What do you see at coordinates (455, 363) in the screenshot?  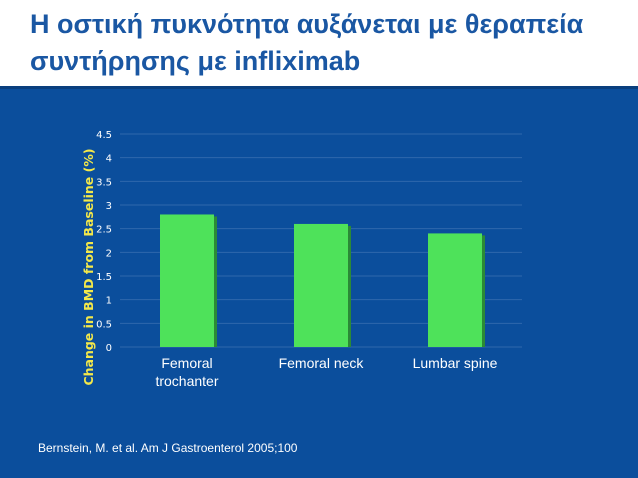 I see `x-category-label: Lumbar spine` at bounding box center [455, 363].